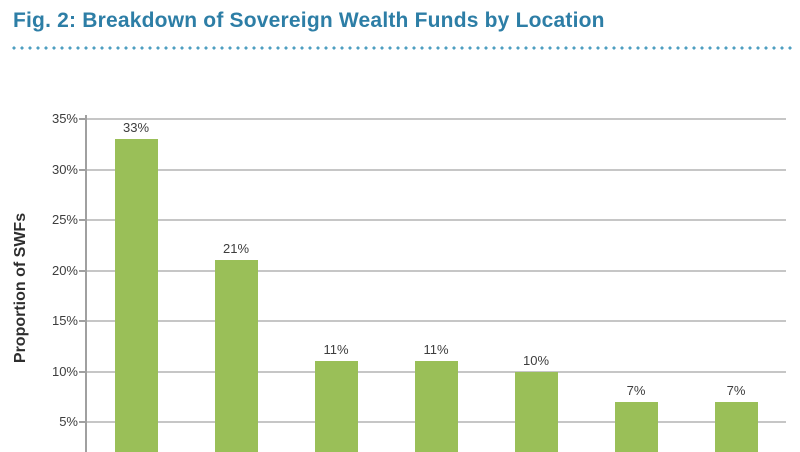  I want to click on bar-value-label-1: 33%, so click(136, 128).